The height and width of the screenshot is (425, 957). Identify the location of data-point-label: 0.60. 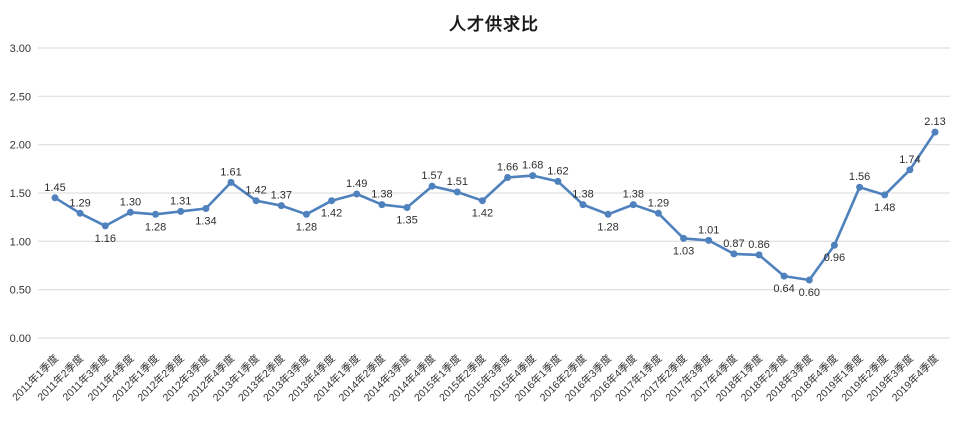
(809, 293).